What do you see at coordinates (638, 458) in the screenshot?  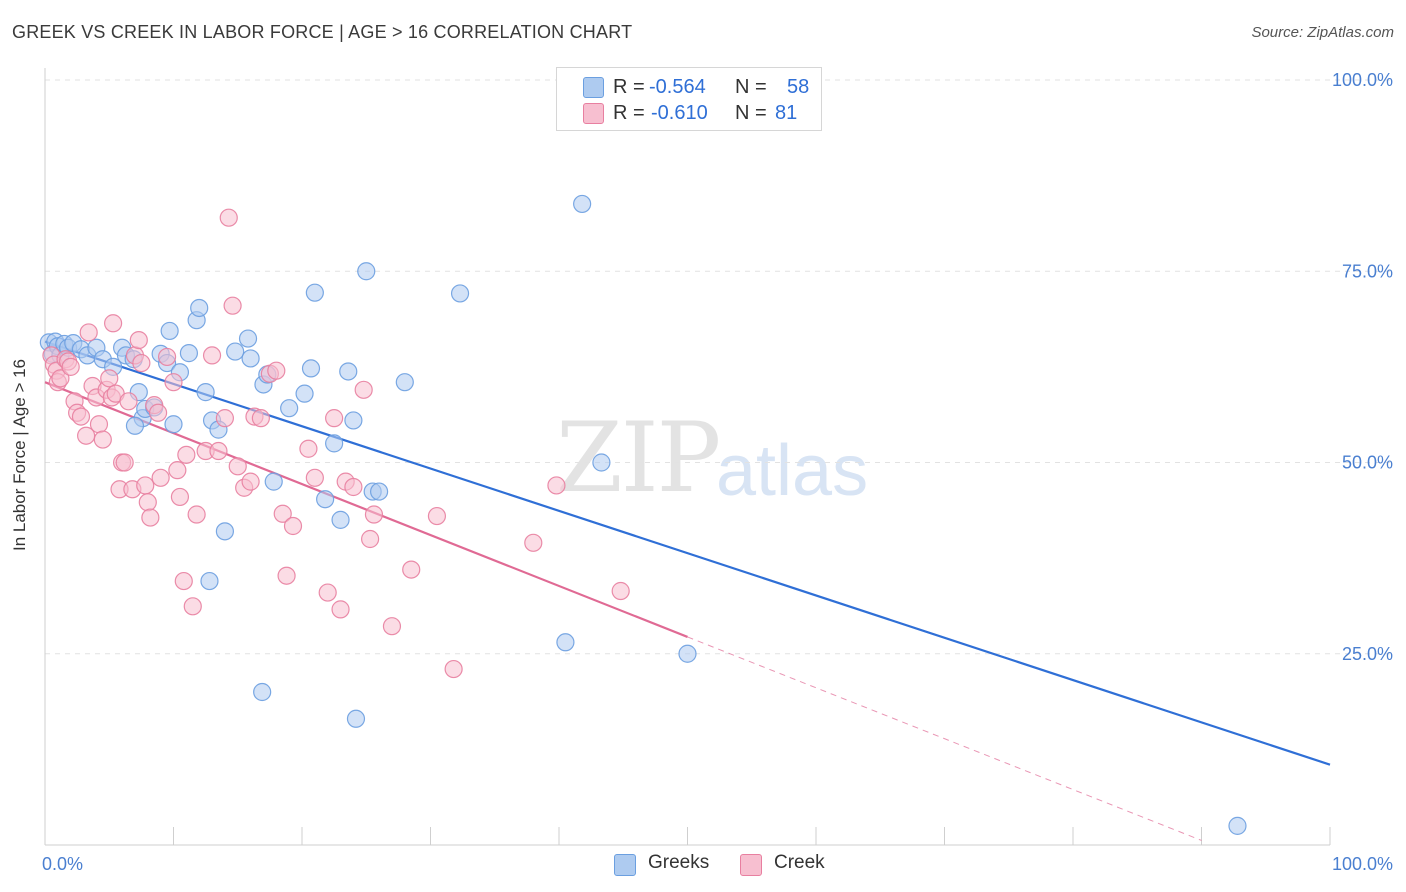 I see `watermark-zip: ZIP` at bounding box center [638, 458].